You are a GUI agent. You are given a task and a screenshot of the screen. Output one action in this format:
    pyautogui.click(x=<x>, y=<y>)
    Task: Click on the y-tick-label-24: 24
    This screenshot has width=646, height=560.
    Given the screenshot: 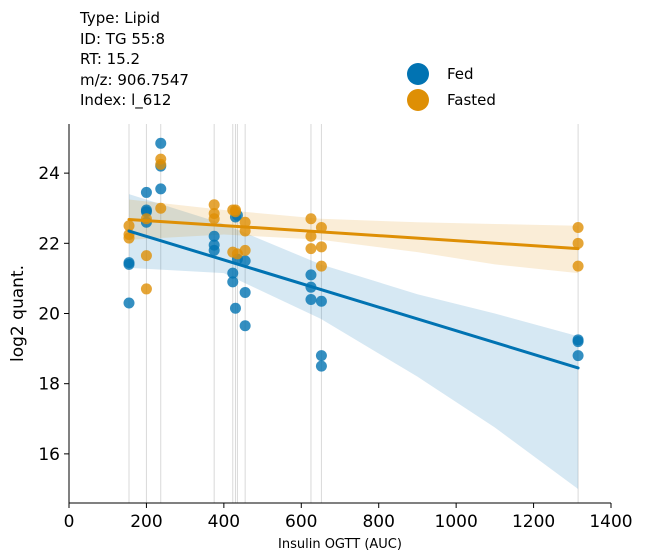 What is the action you would take?
    pyautogui.click(x=49, y=174)
    